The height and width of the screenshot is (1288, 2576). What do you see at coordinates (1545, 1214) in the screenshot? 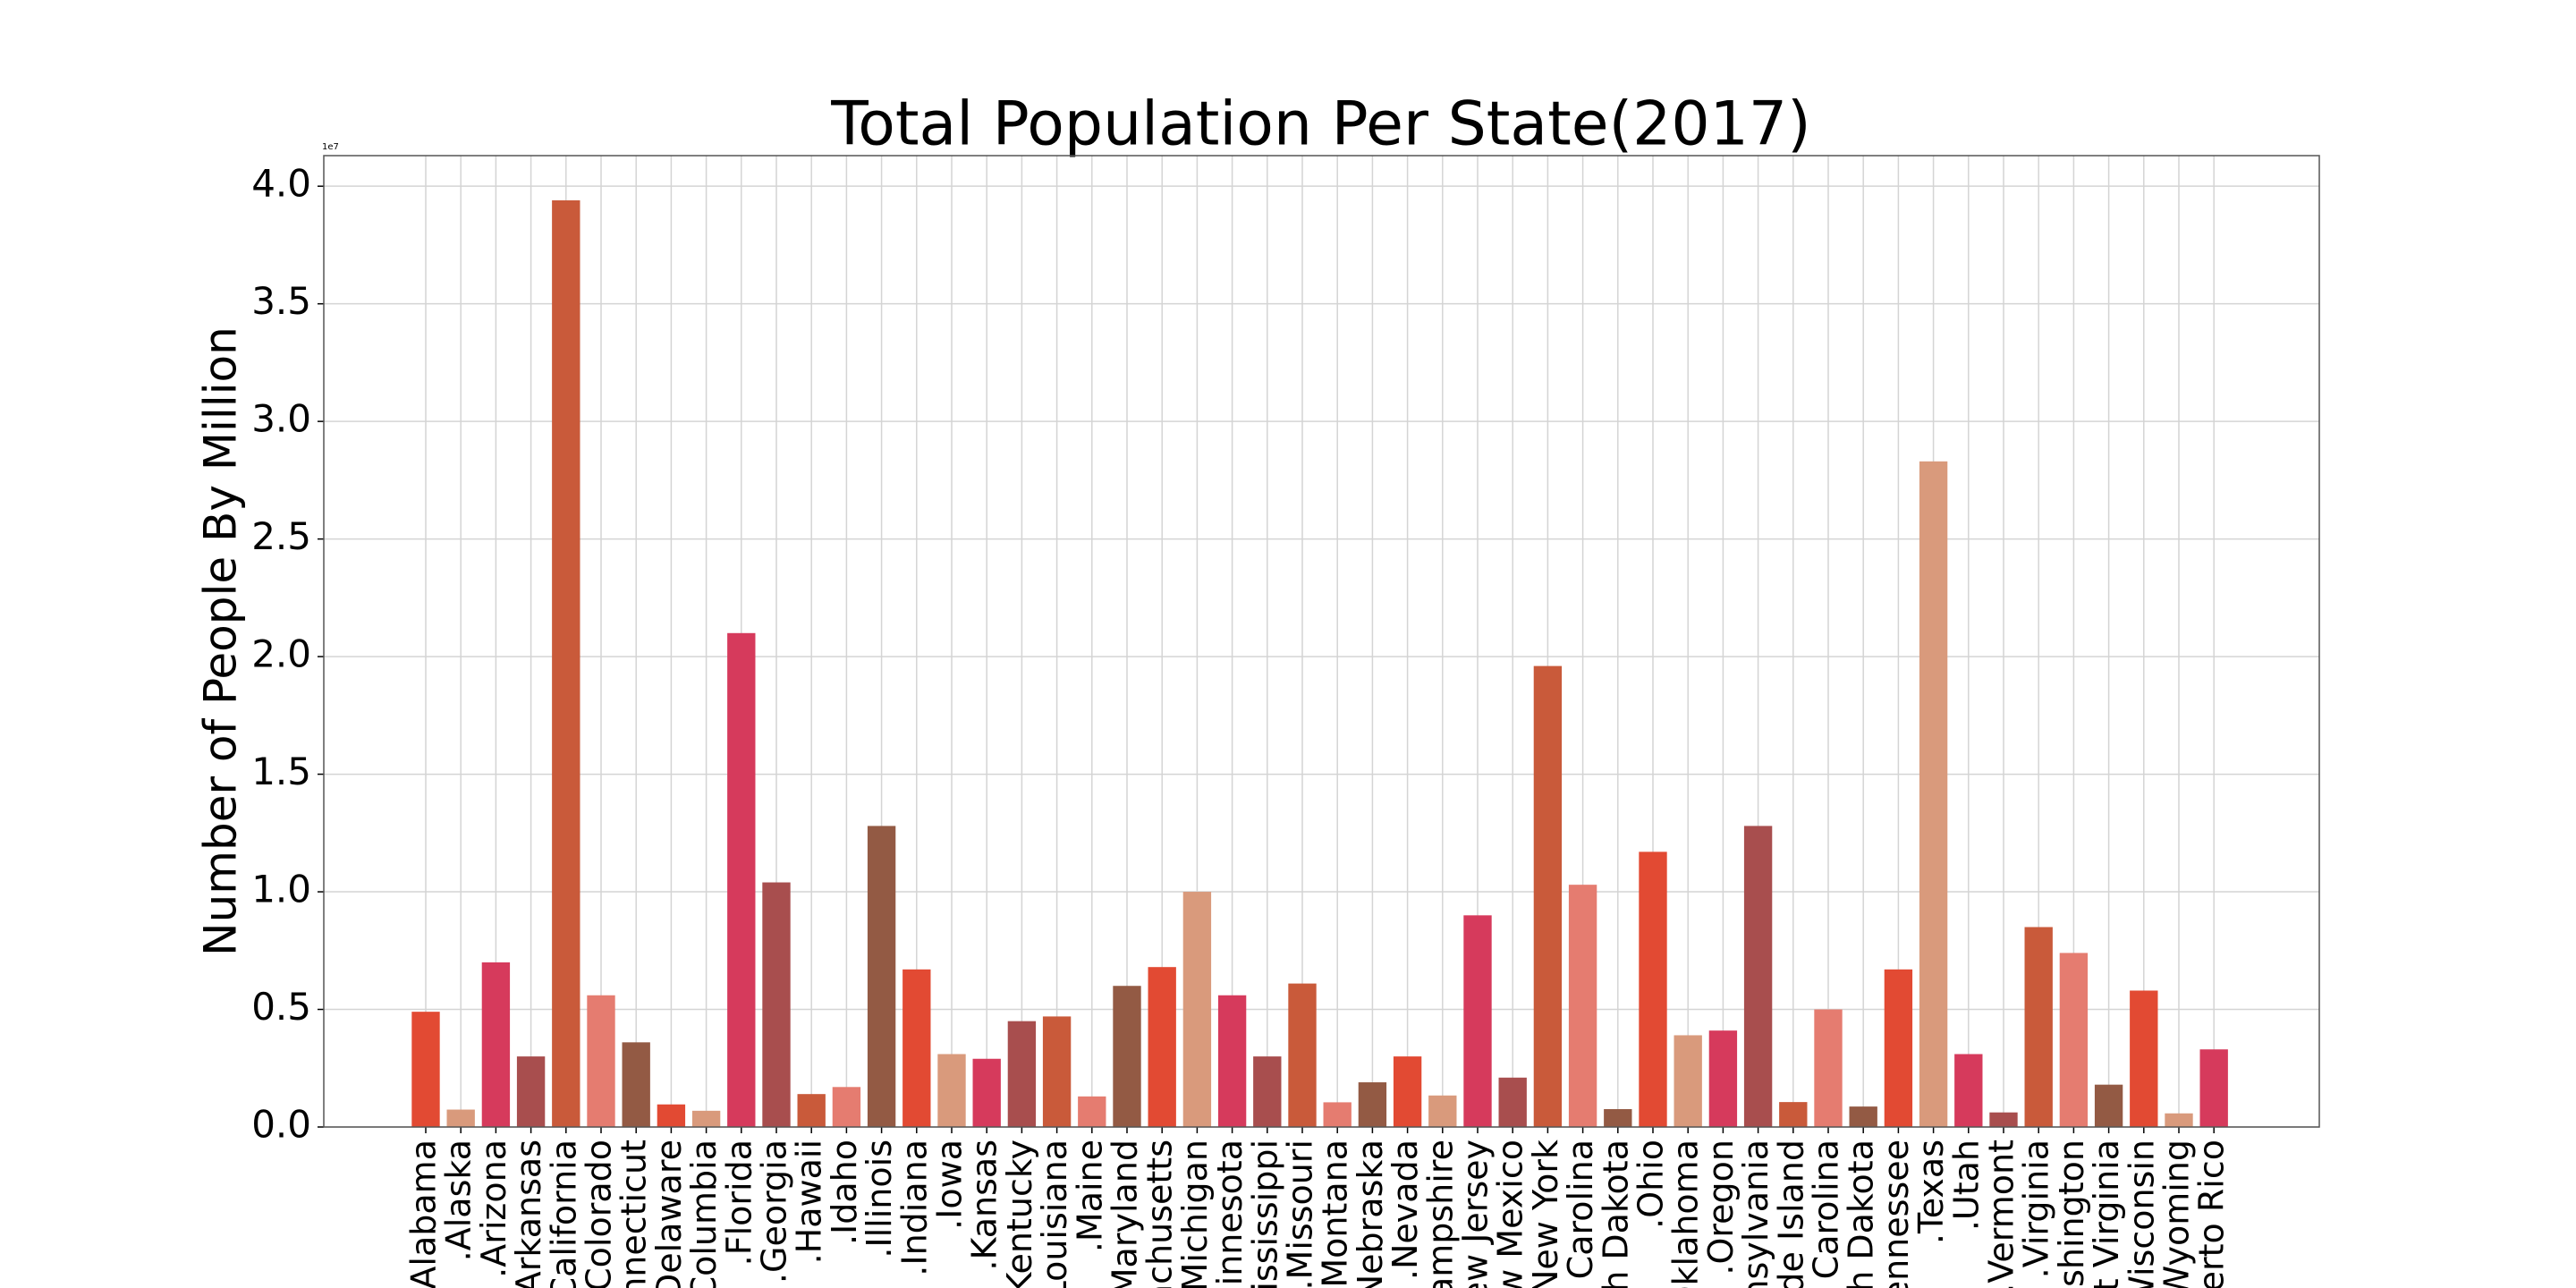
I see `x-tick-label: New York` at bounding box center [1545, 1214].